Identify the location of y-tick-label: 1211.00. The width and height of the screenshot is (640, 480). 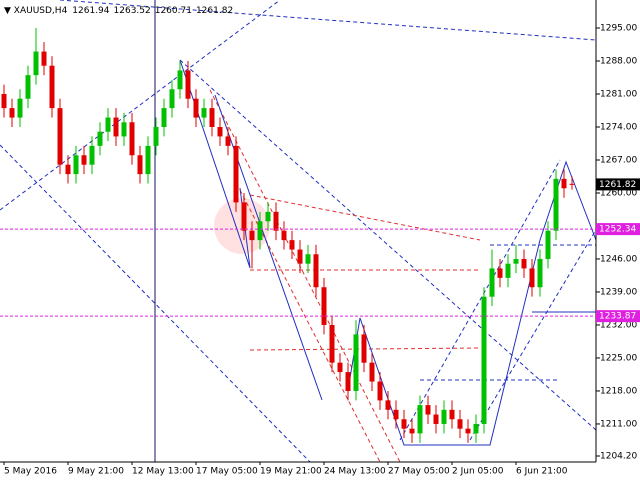
(618, 424).